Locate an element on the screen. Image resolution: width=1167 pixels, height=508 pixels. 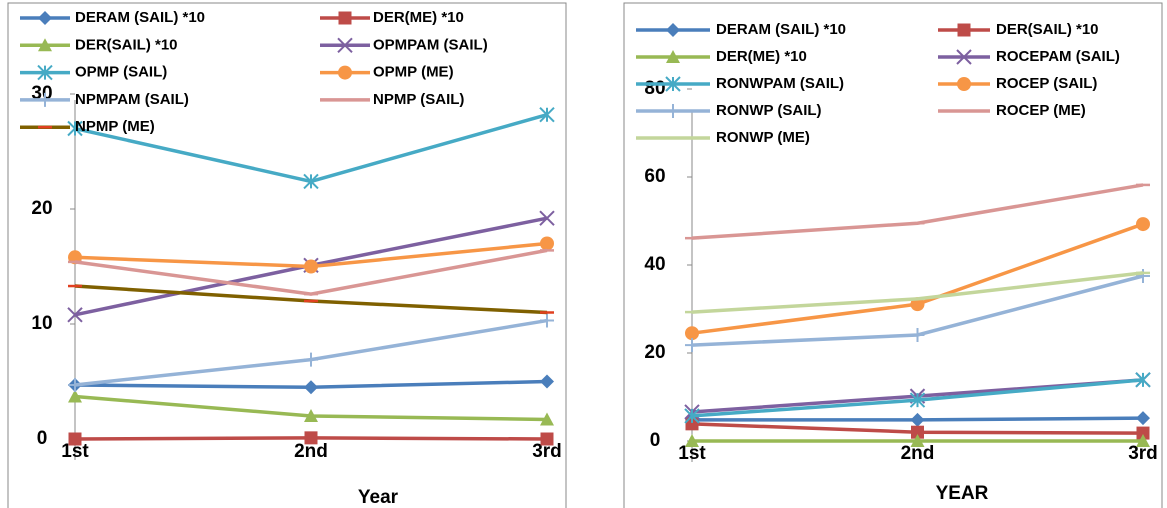
y-tick-label: 10 is located at coordinates (41, 323).